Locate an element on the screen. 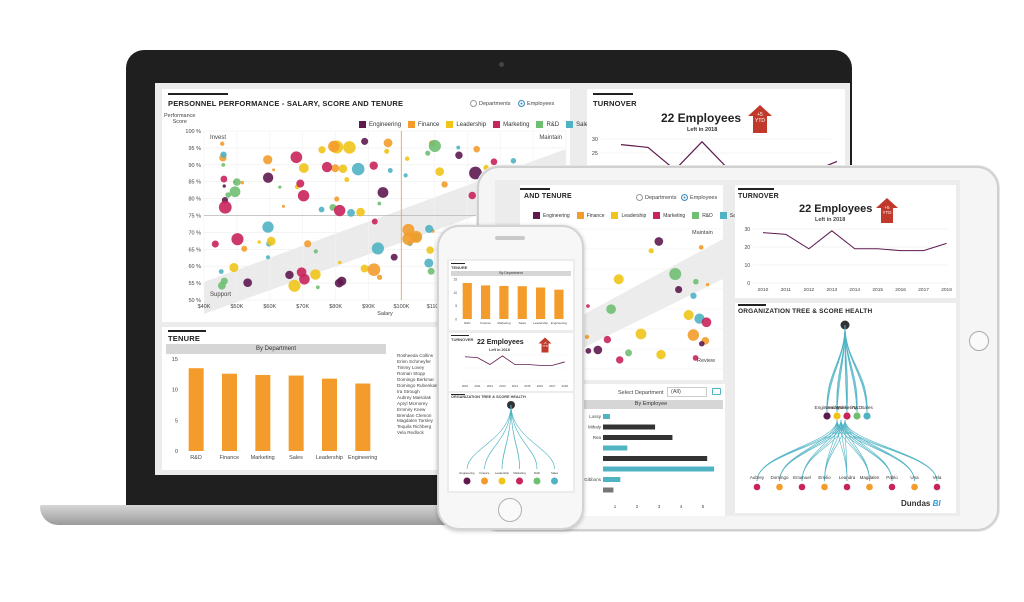 This screenshot has width=1024, height=602. x-tick-label: Sales is located at coordinates (522, 323).